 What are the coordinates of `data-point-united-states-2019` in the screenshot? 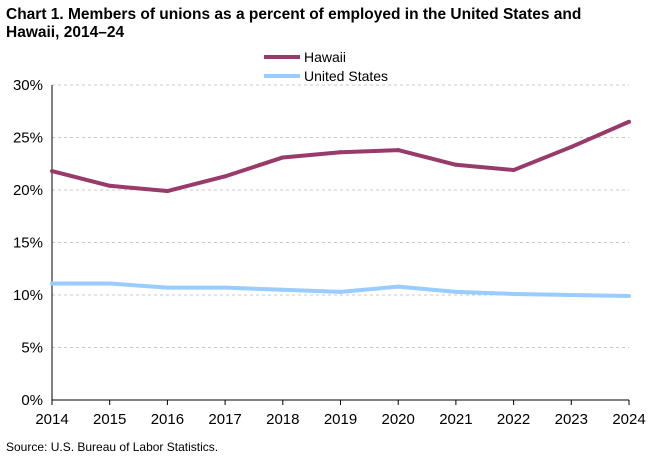 It's located at (340, 291).